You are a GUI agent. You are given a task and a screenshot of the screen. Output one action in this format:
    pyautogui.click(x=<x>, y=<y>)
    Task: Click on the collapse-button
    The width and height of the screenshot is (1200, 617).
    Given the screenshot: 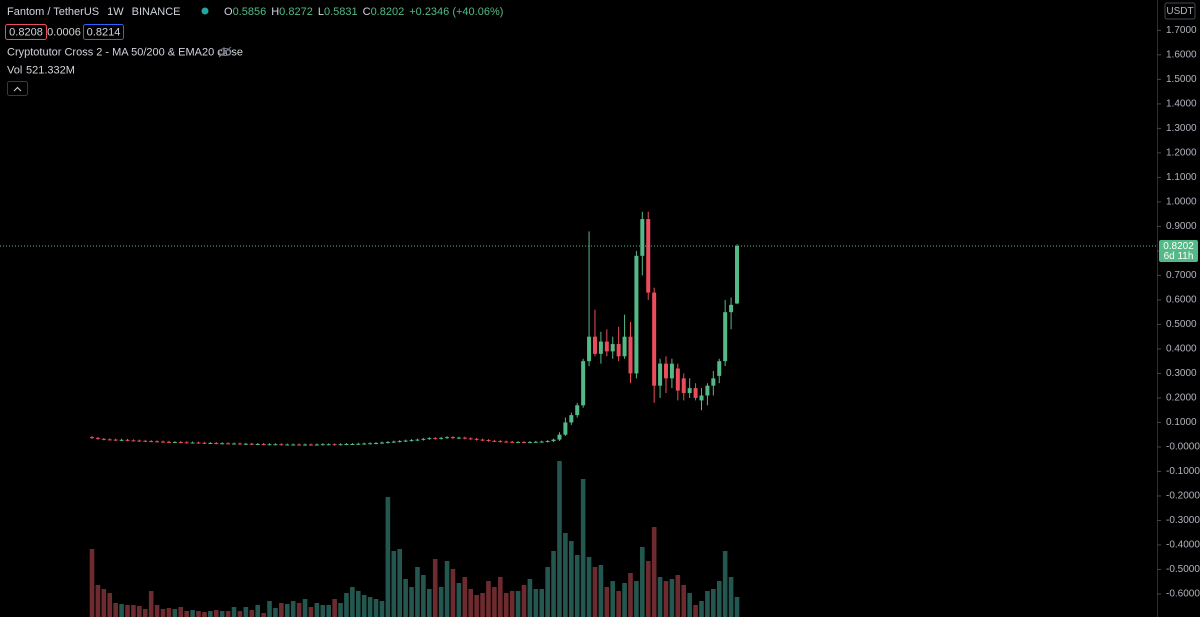 What is the action you would take?
    pyautogui.click(x=17, y=88)
    